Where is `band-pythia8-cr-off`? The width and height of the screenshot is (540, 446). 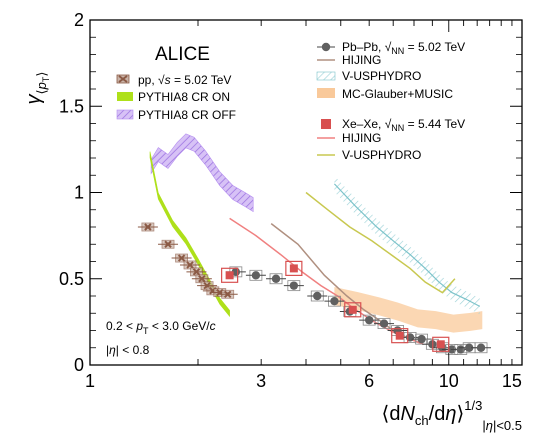 band-pythia8-cr-off is located at coordinates (202, 173).